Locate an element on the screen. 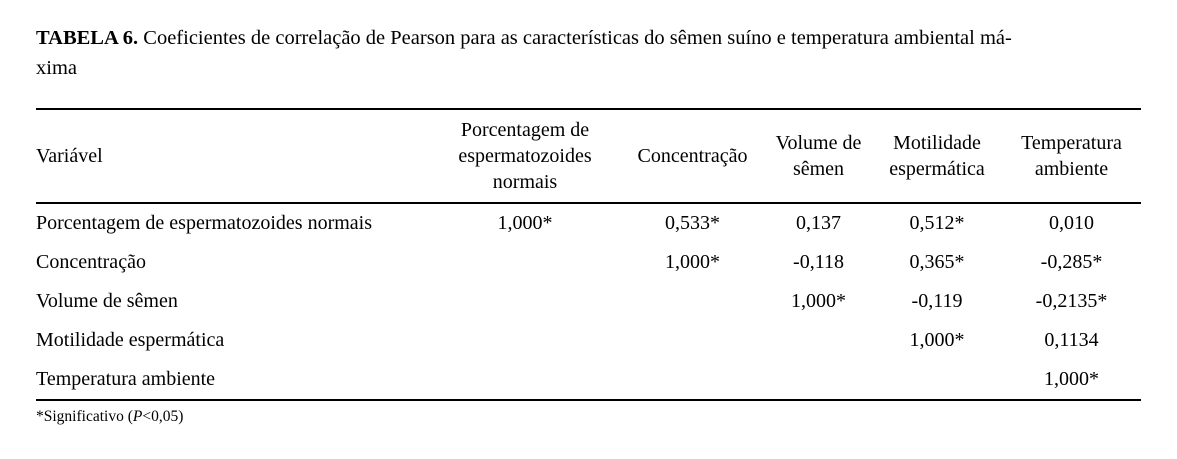 This screenshot has height=459, width=1177. footnote-text-after: <0,05) is located at coordinates (163, 416).